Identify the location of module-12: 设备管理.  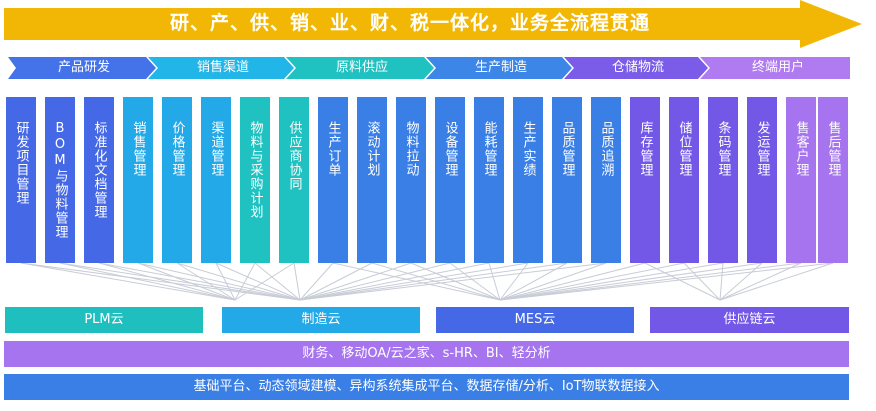
(450, 180).